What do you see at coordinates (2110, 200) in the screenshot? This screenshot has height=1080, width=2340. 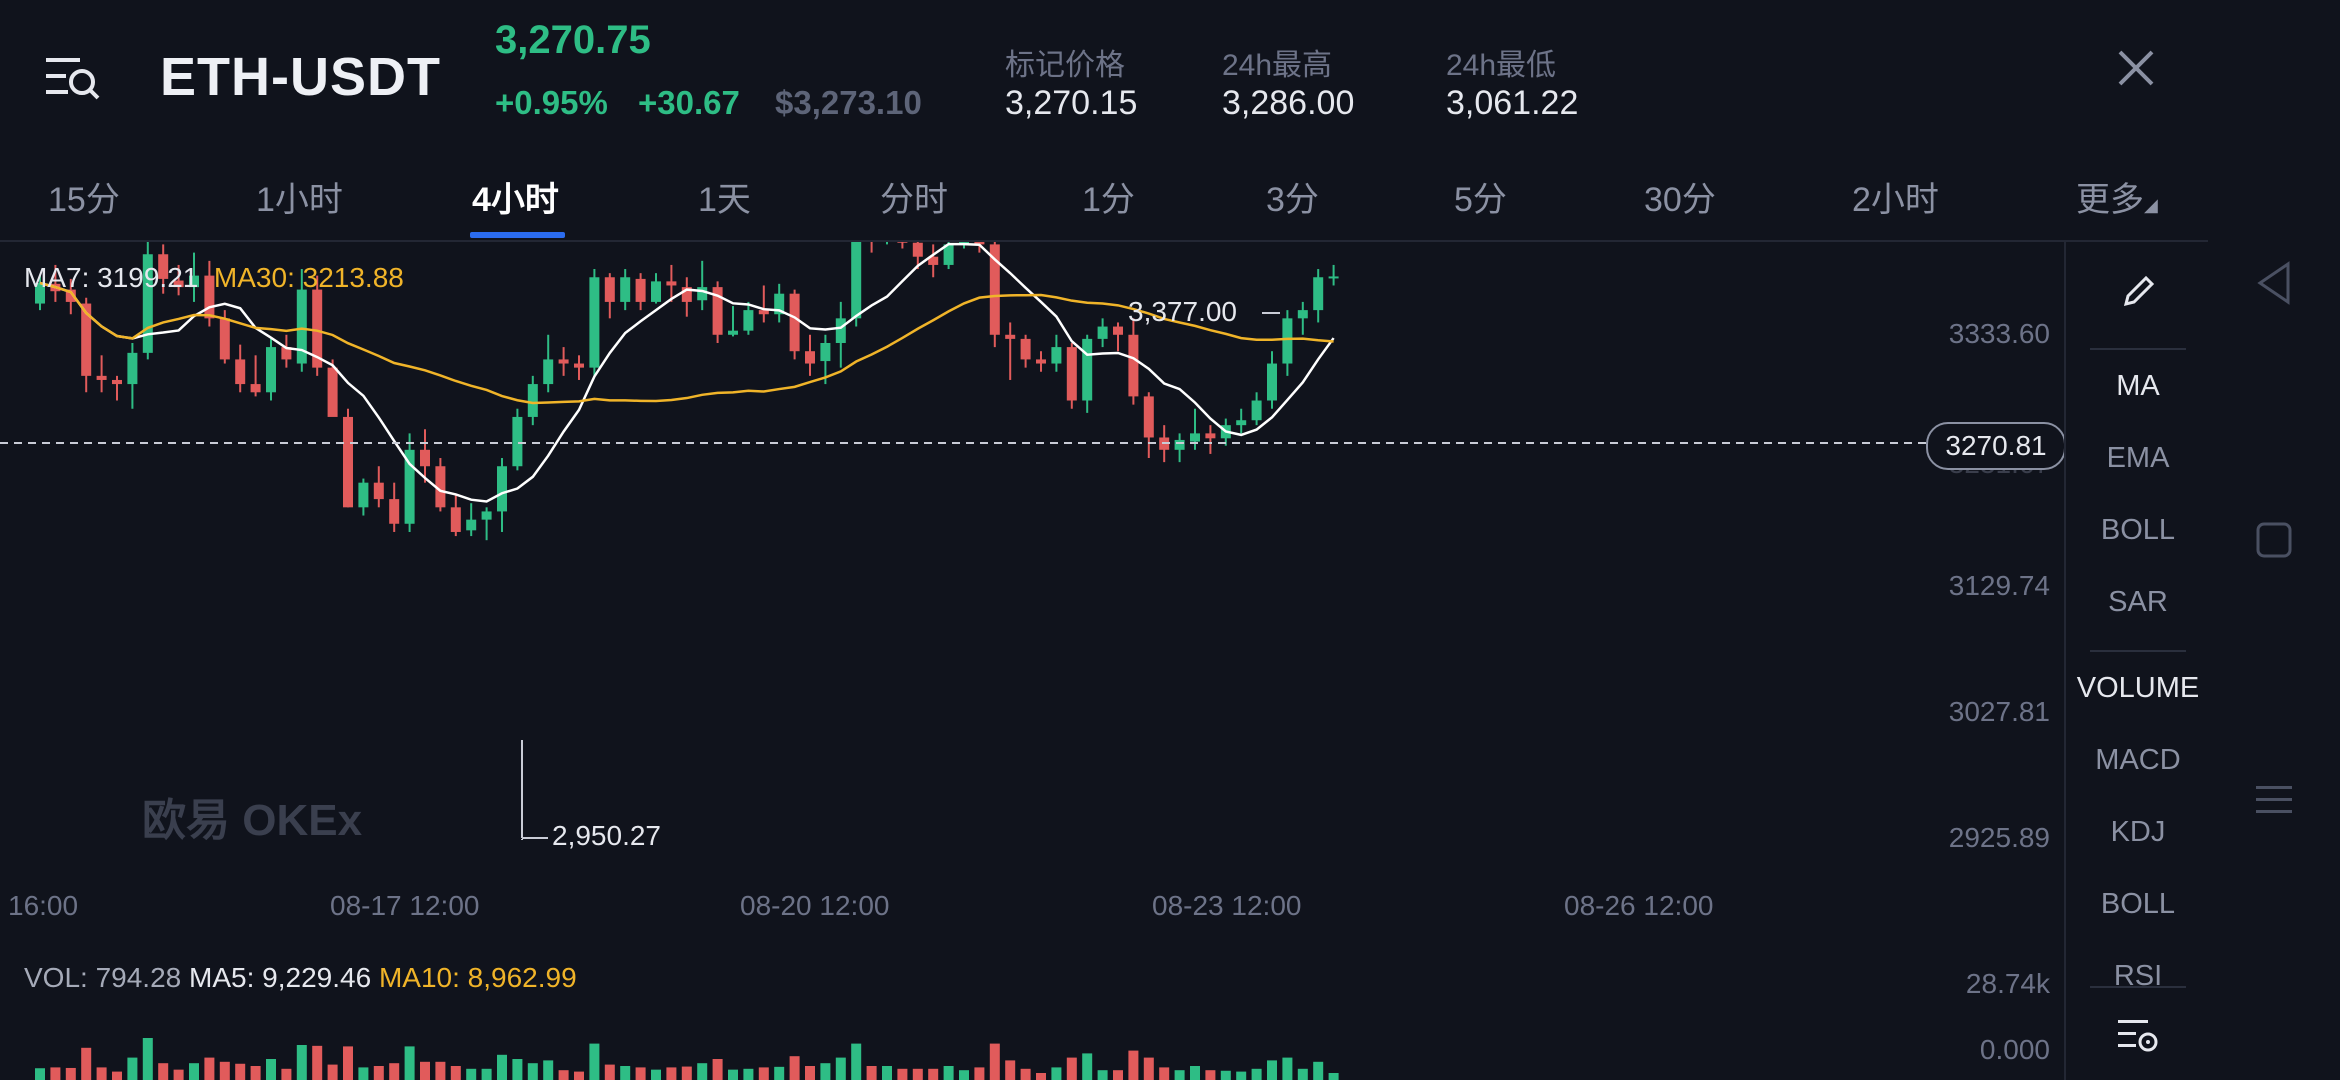 I see `tab-more-label: 更多` at bounding box center [2110, 200].